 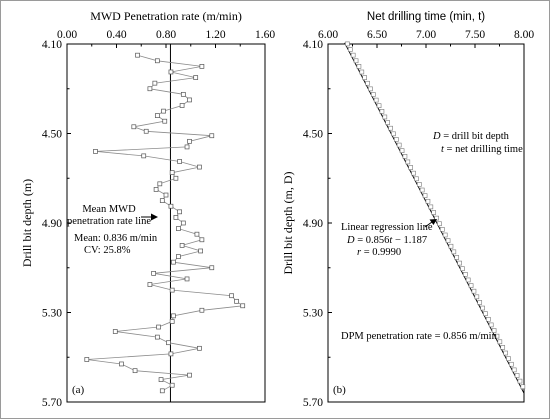 What do you see at coordinates (52, 45) in the screenshot?
I see `y-tick-label: 4.10` at bounding box center [52, 45].